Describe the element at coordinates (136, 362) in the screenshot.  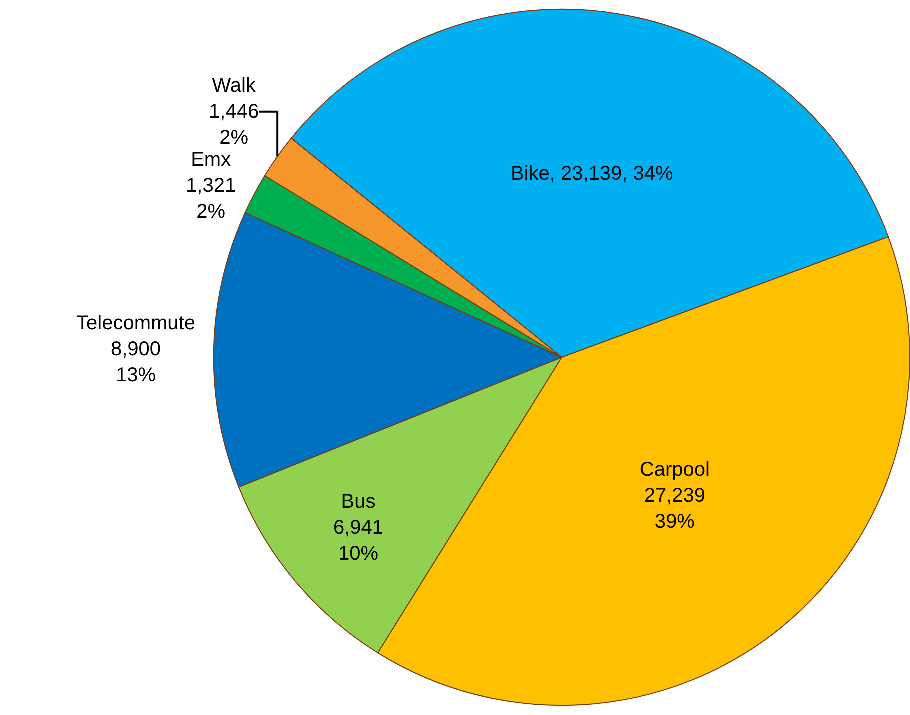
I see `data-label: 8,900 13%` at that location.